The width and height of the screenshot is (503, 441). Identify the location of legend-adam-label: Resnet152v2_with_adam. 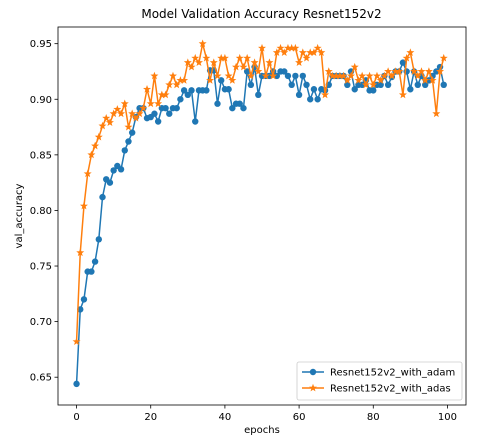
(392, 373).